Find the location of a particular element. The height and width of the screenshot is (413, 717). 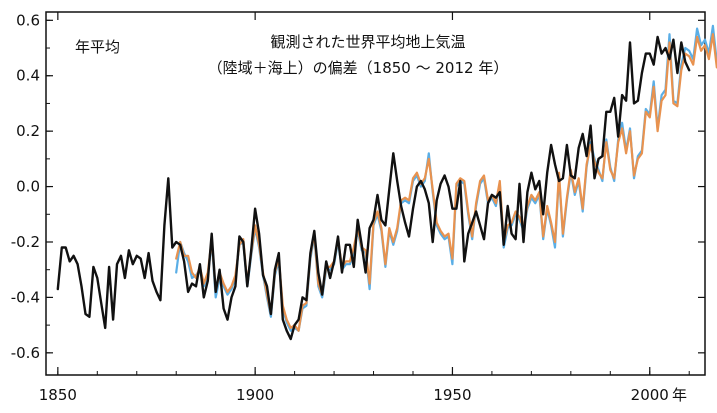

x-tick-label: 1950 is located at coordinates (452, 395).